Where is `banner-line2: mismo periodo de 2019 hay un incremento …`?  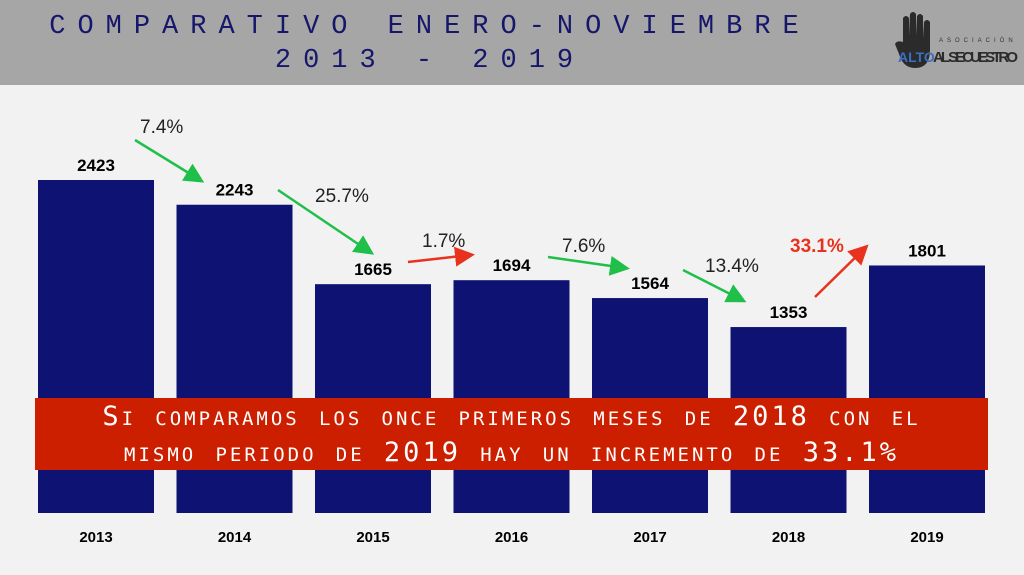
banner-line2: mismo periodo de 2019 hay un incremento … is located at coordinates (511, 452).